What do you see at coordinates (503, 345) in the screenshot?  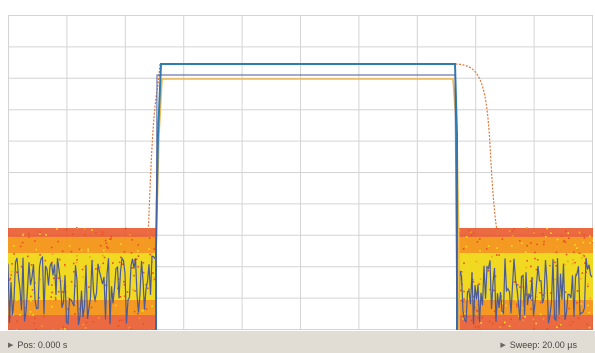 I see `triangle-right-icon: ▶` at bounding box center [503, 345].